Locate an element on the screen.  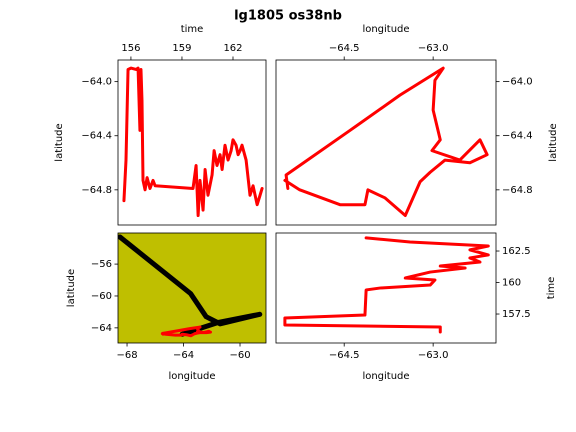
figure-title: lg1805 os38nb is located at coordinates (288, 16).